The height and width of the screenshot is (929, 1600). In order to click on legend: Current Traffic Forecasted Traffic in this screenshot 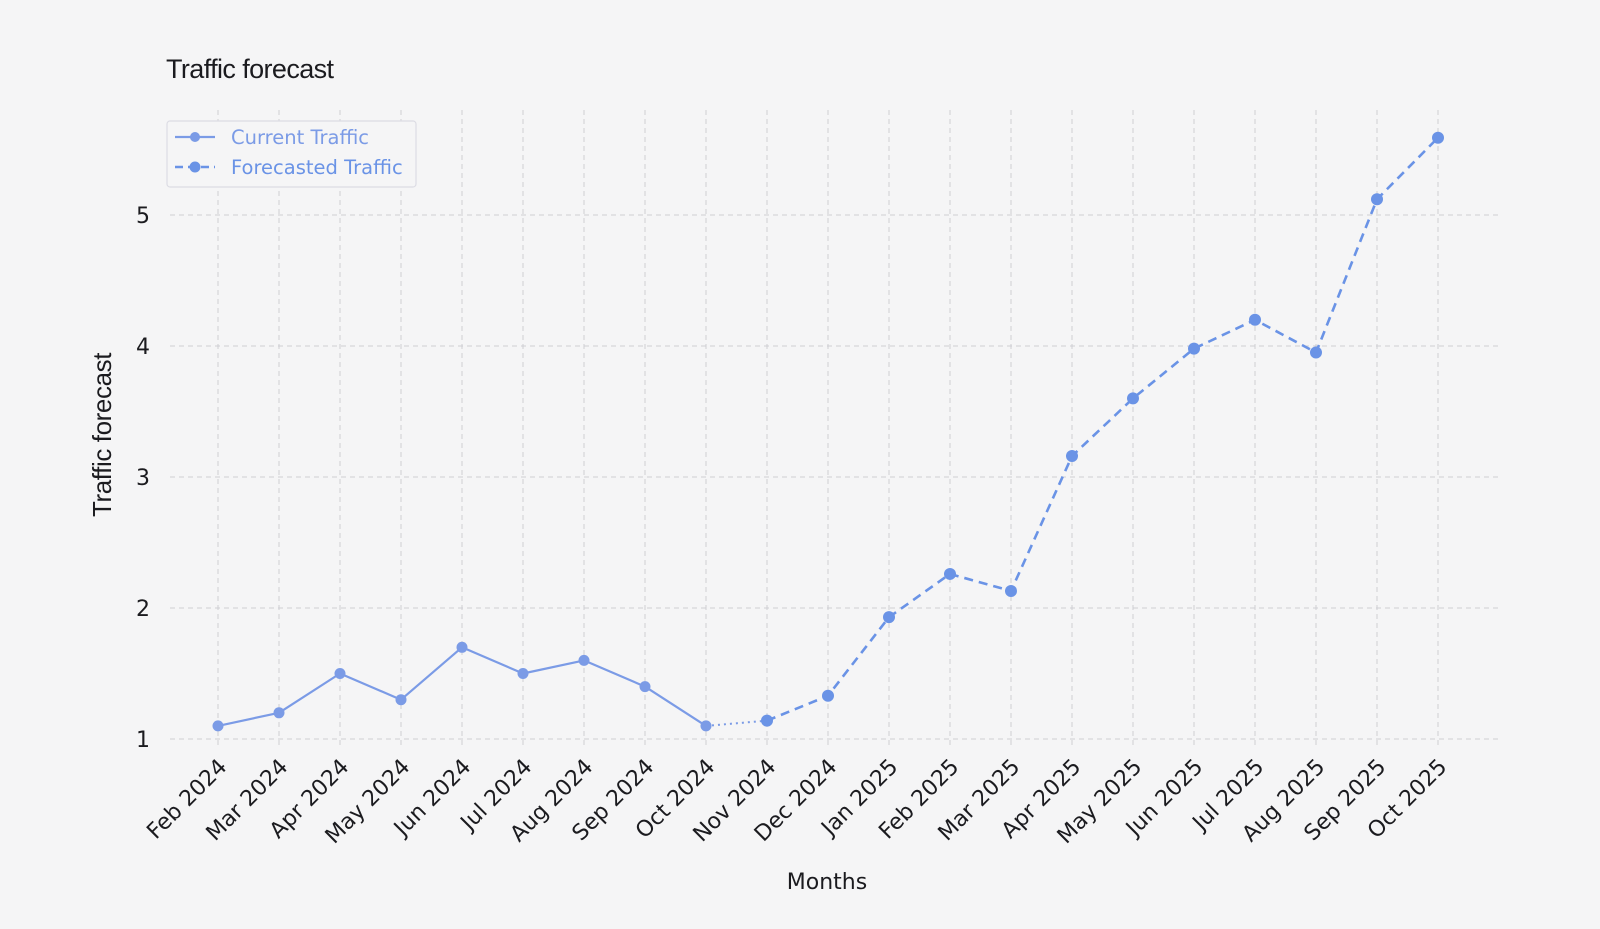, I will do `click(291, 154)`.